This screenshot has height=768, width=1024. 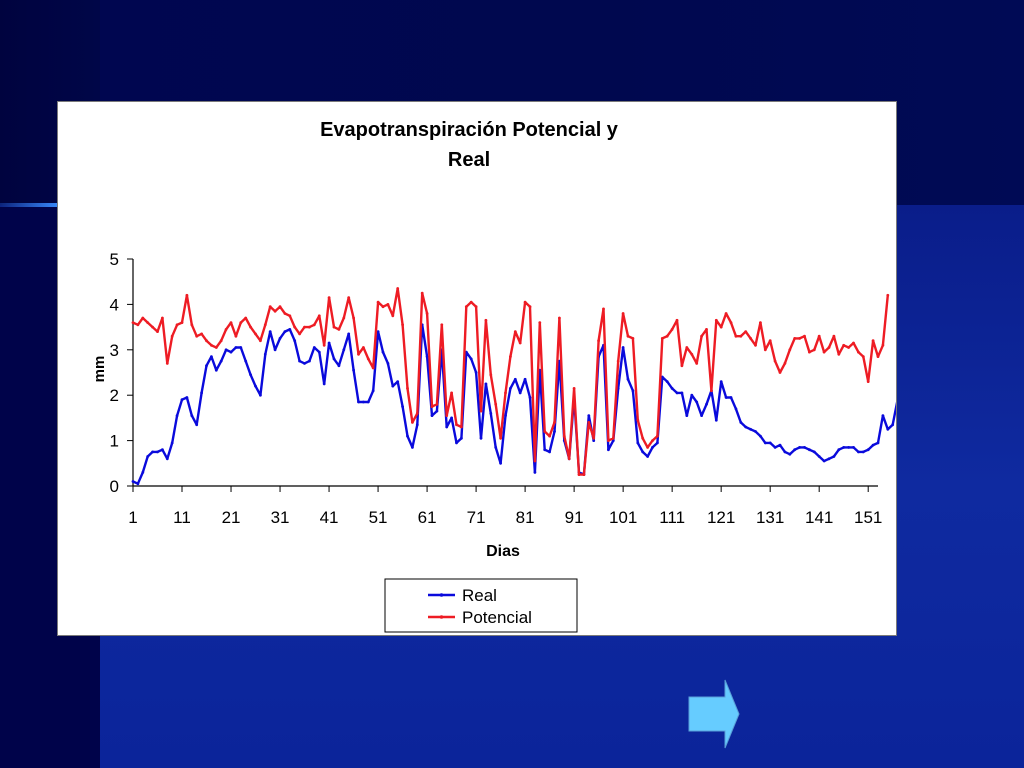 What do you see at coordinates (819, 517) in the screenshot?
I see `x-tick-label: 141` at bounding box center [819, 517].